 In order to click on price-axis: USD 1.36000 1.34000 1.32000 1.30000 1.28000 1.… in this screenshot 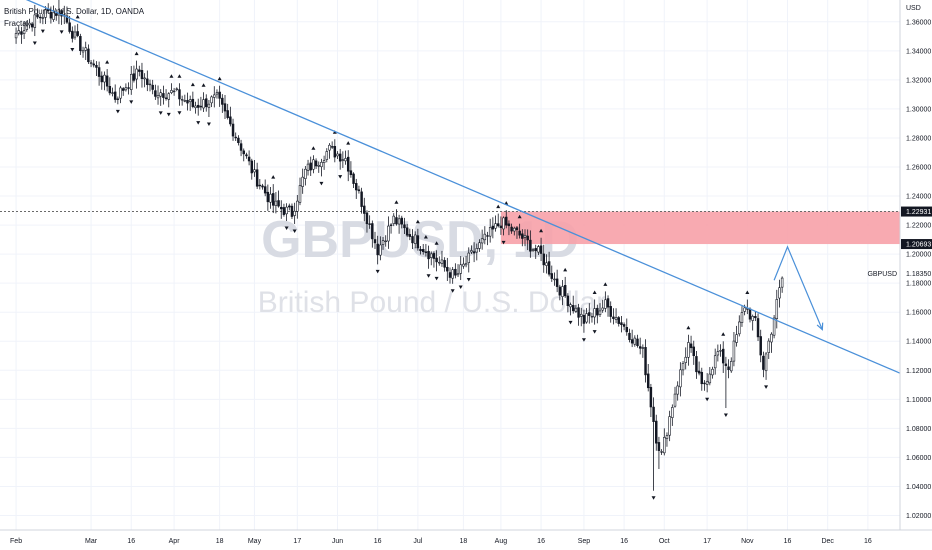, I will do `click(899, 275)`.